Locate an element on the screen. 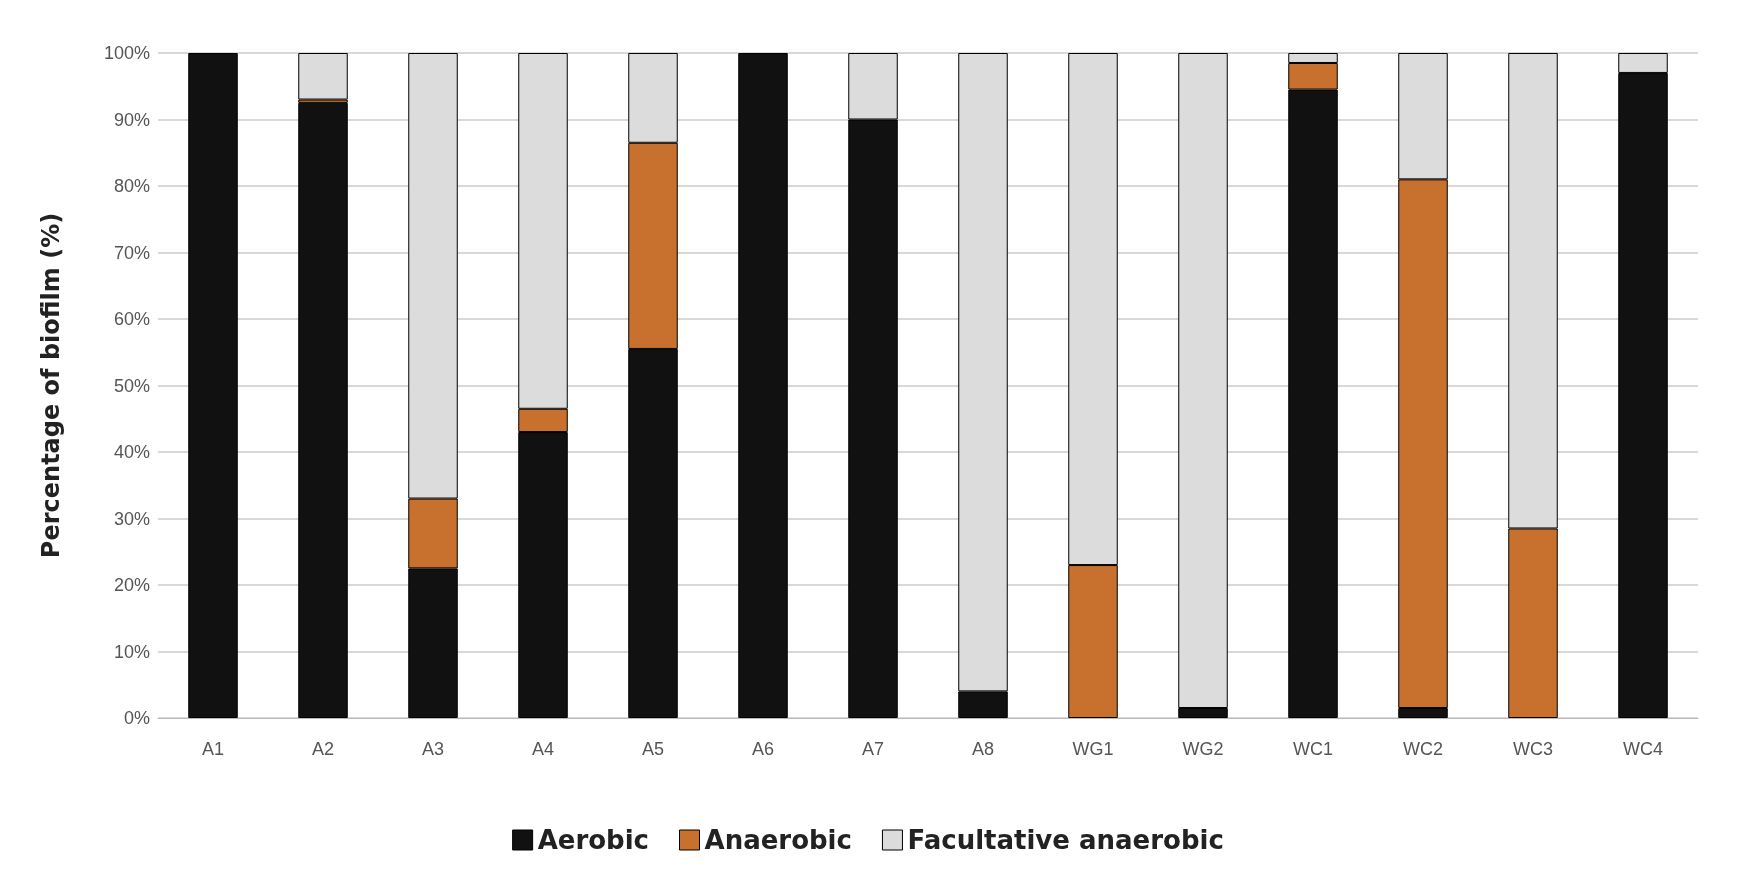  x-tick-label: WG2 is located at coordinates (1203, 749).